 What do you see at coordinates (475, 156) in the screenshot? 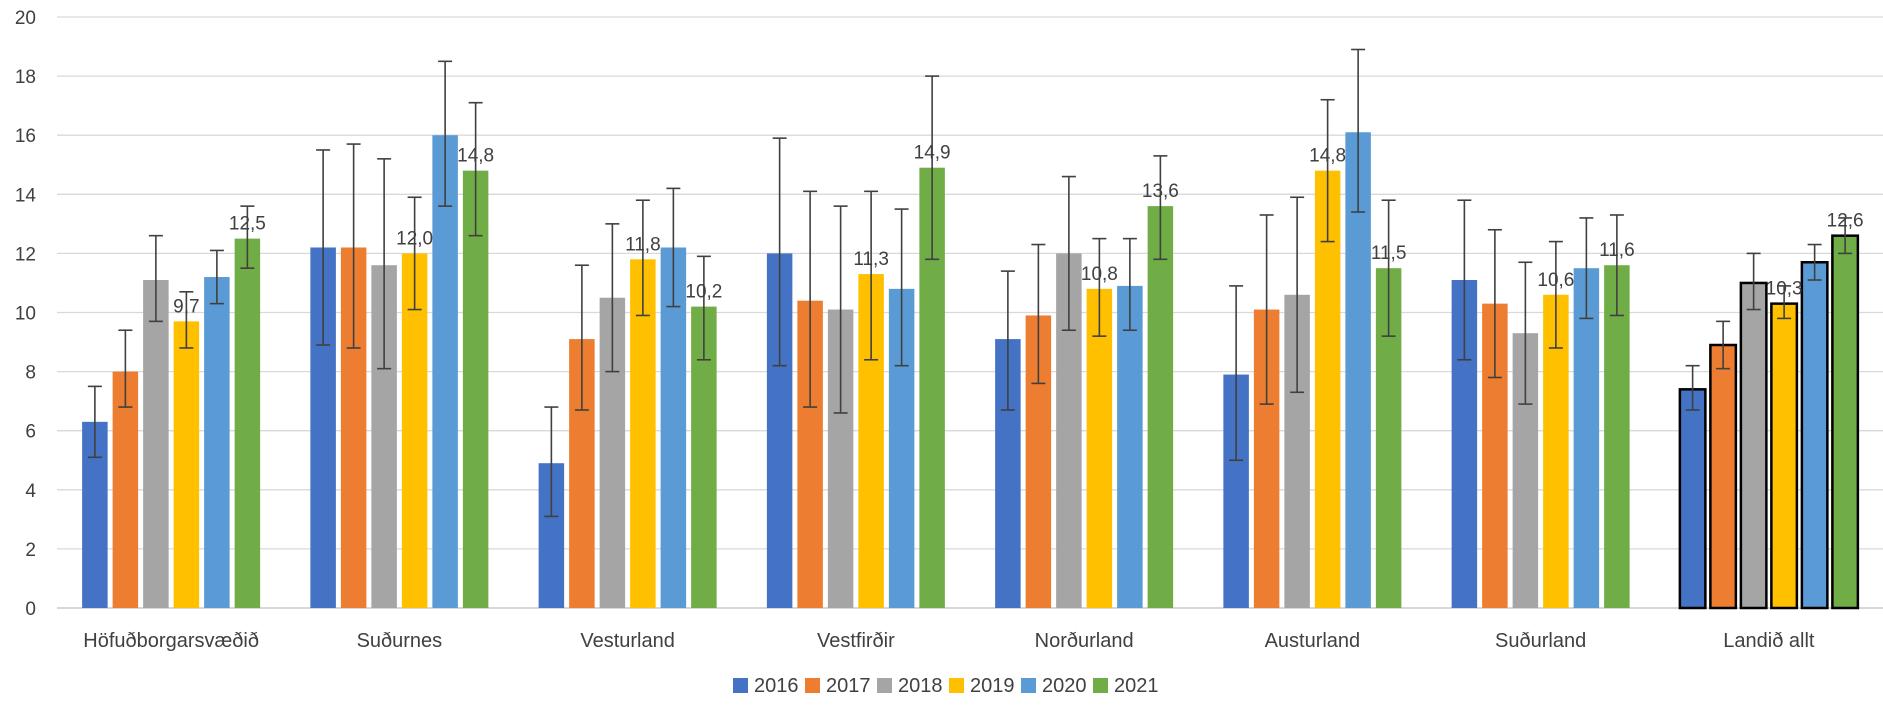
I see `data-label-2021-1: 14,8` at bounding box center [475, 156].